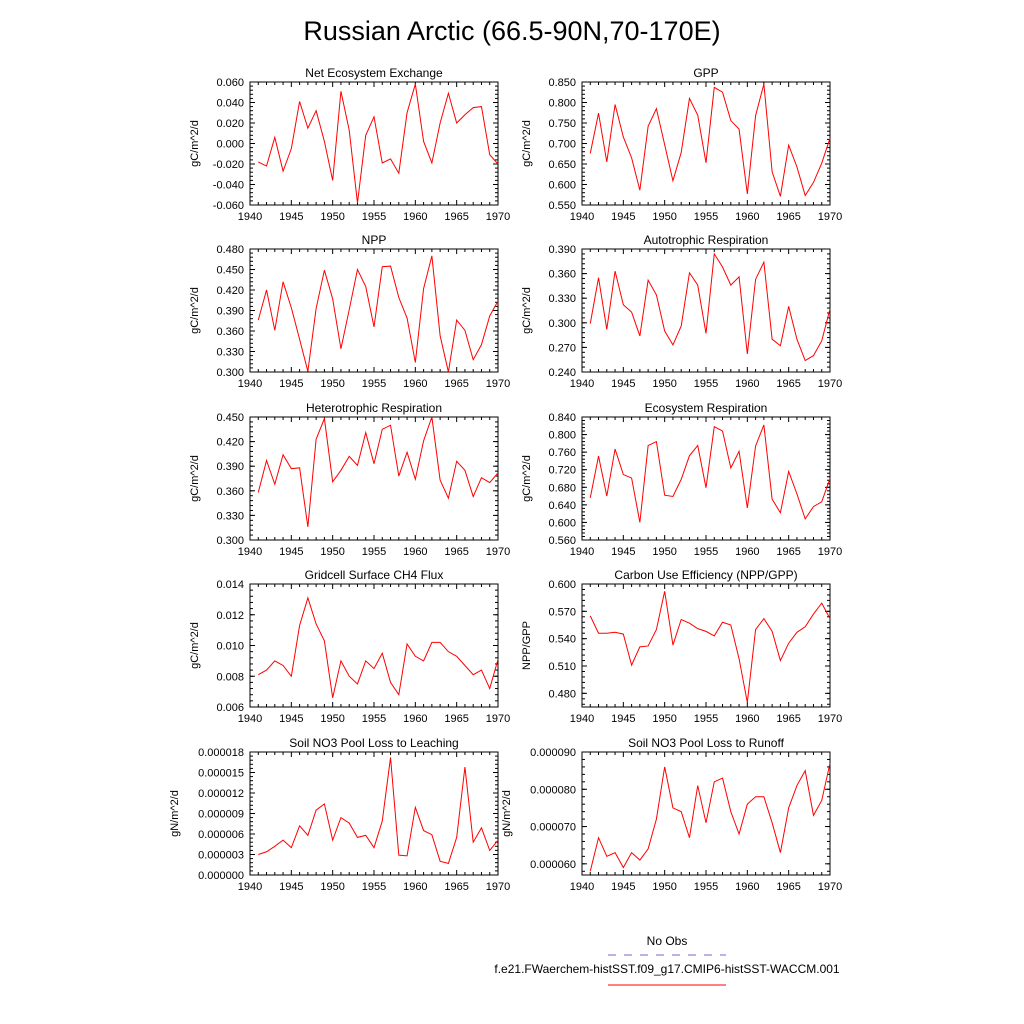 This screenshot has width=1024, height=1024. Describe the element at coordinates (562, 640) in the screenshot. I see `panel-carbon-use-efficiency-npp-gpp-ytick-label: 0.540` at that location.